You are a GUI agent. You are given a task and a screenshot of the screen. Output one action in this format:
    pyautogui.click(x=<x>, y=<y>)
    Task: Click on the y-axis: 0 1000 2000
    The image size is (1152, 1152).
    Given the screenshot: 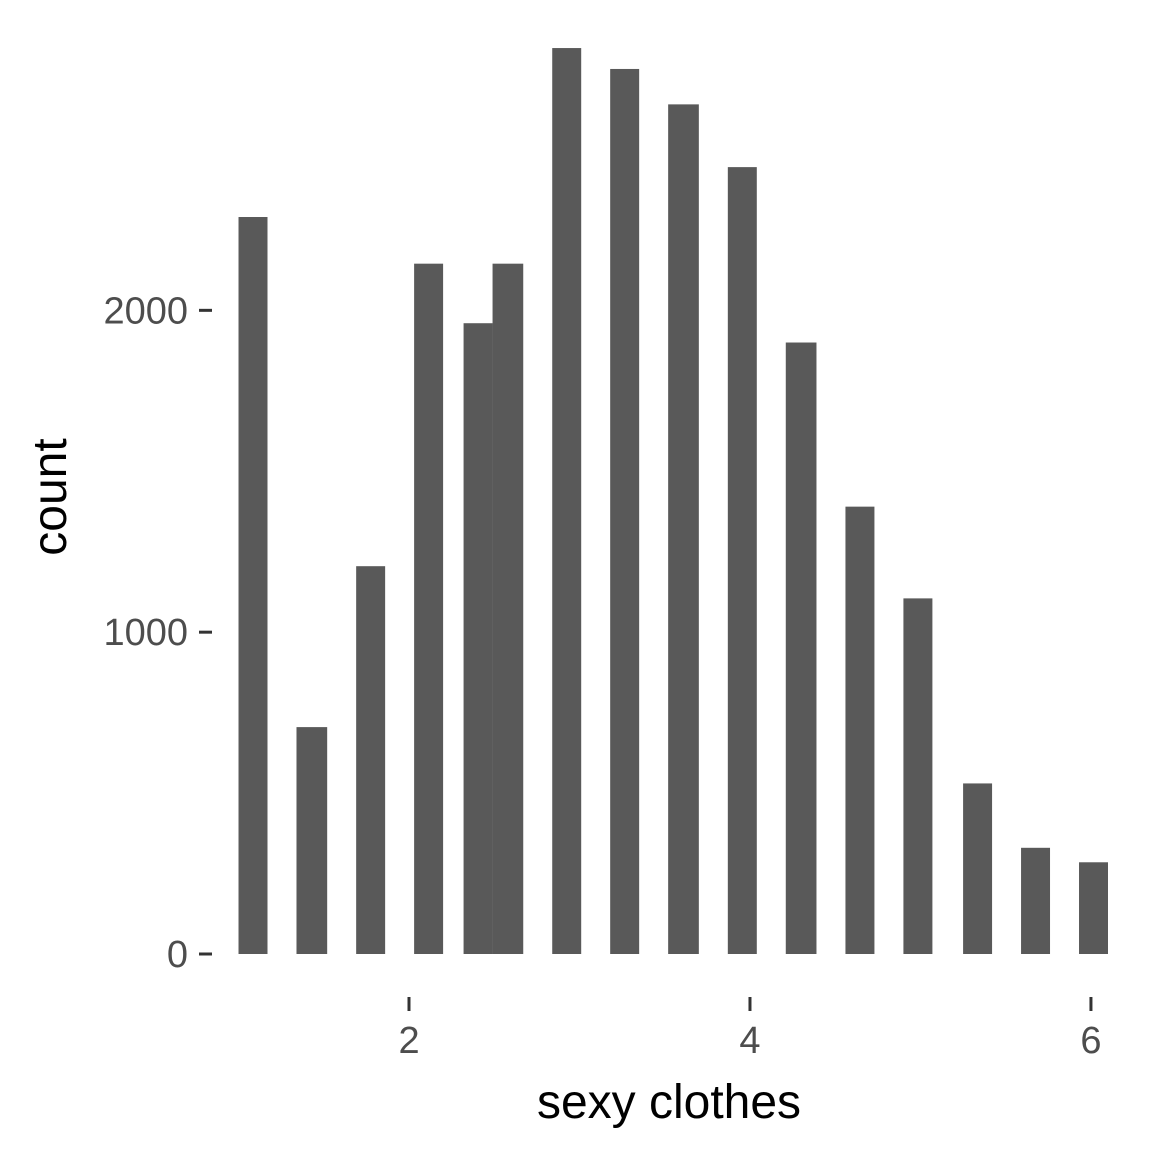 What is the action you would take?
    pyautogui.click(x=157, y=633)
    